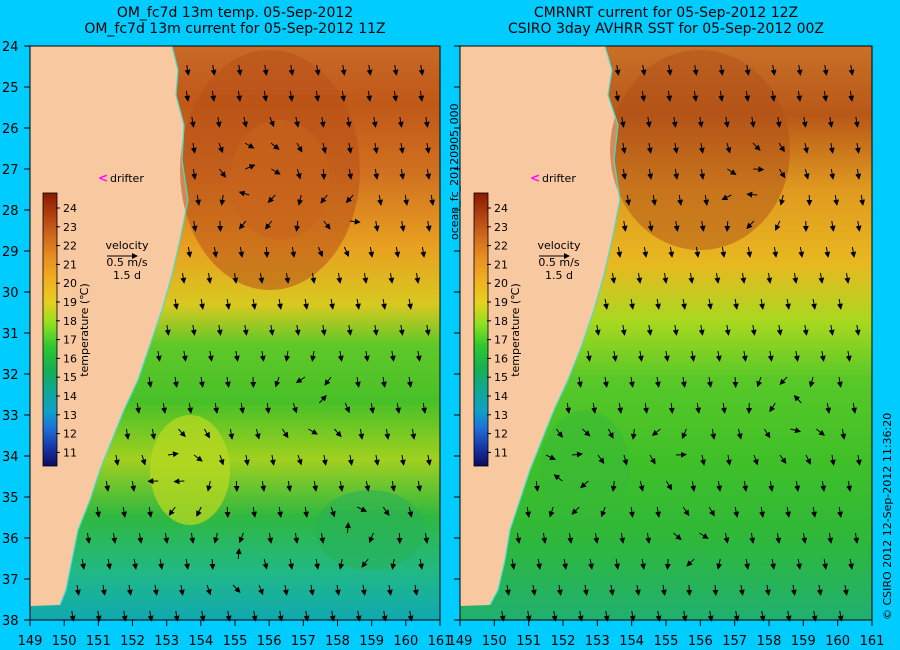 The image size is (900, 650). I want to click on right-warm-core, so click(700, 150).